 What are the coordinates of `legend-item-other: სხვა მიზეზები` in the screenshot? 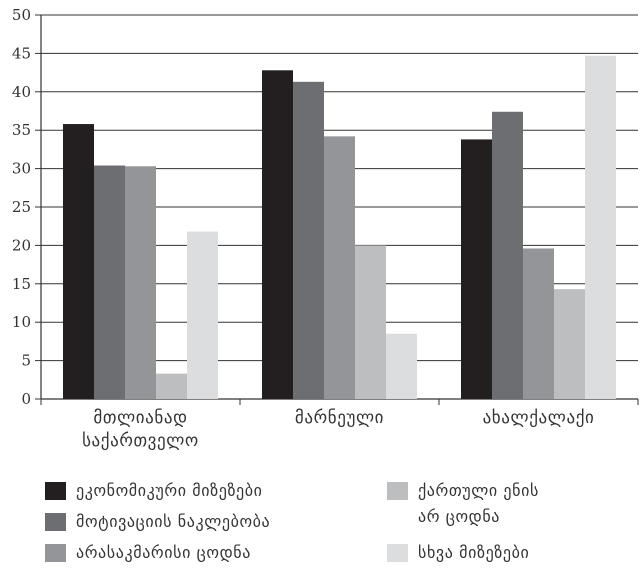 It's located at (458, 553).